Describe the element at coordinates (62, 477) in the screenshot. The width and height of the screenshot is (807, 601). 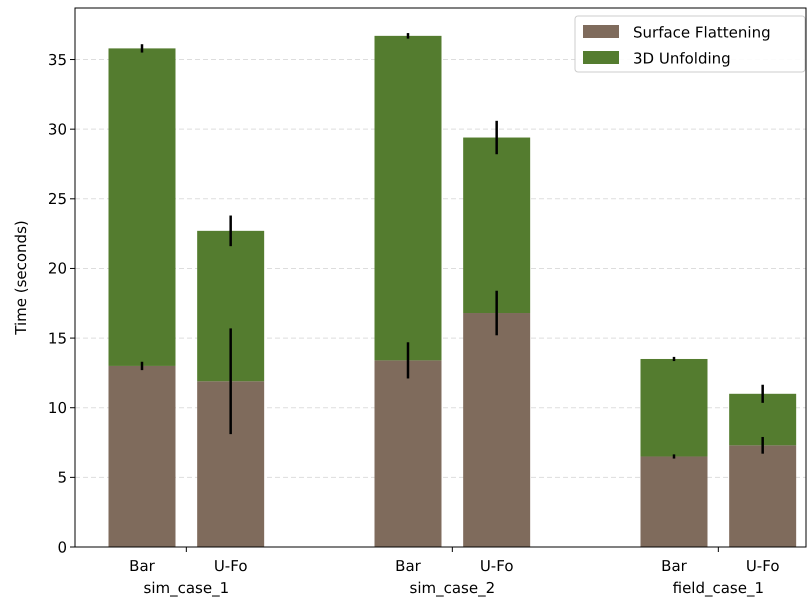
I see `y-tick-label: 5` at that location.